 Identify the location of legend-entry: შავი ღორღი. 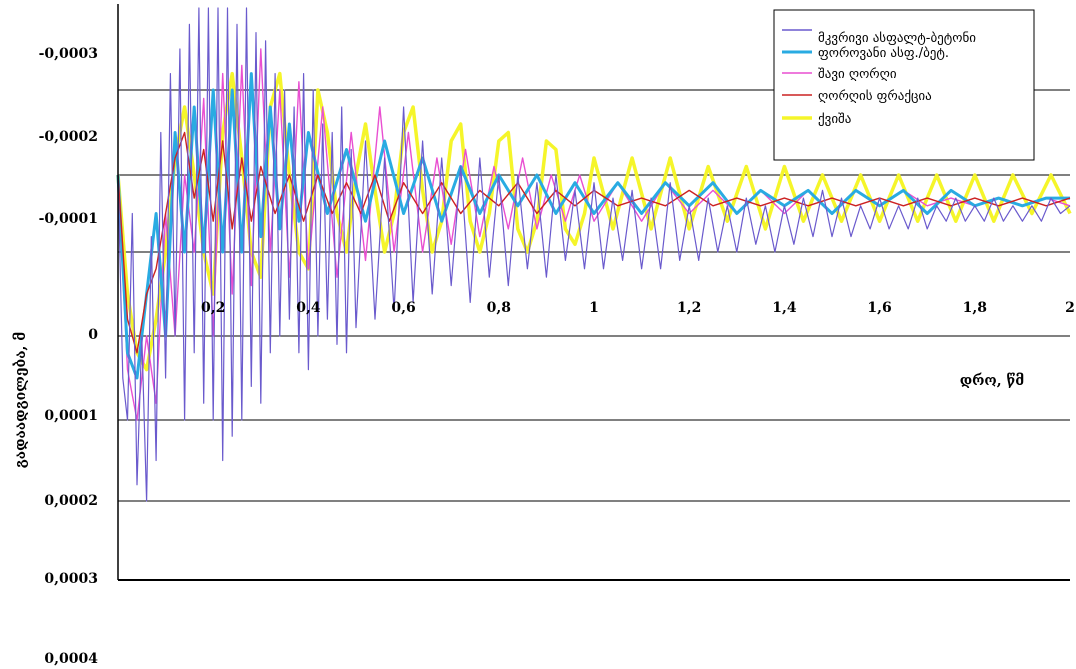
(857, 74).